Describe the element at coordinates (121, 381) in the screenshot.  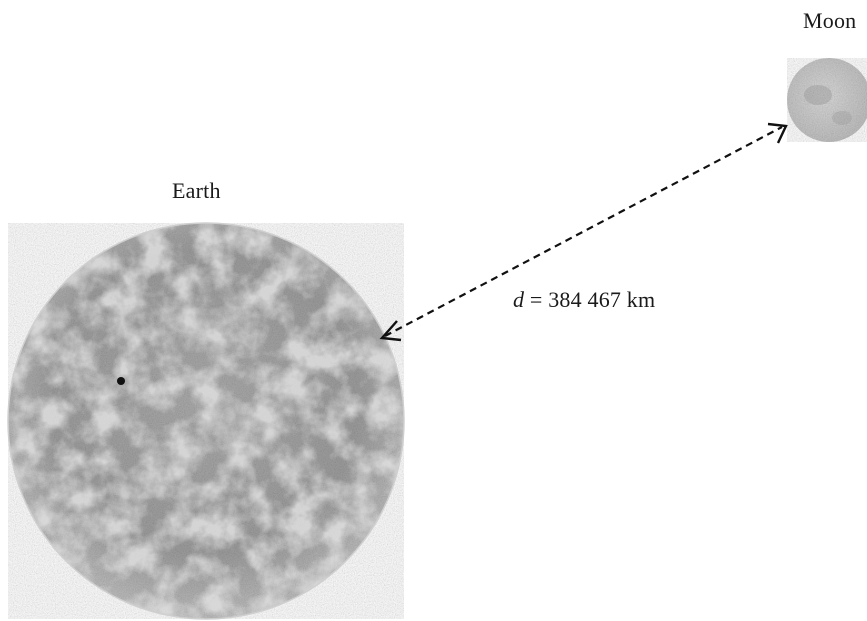
I see `location-dot` at that location.